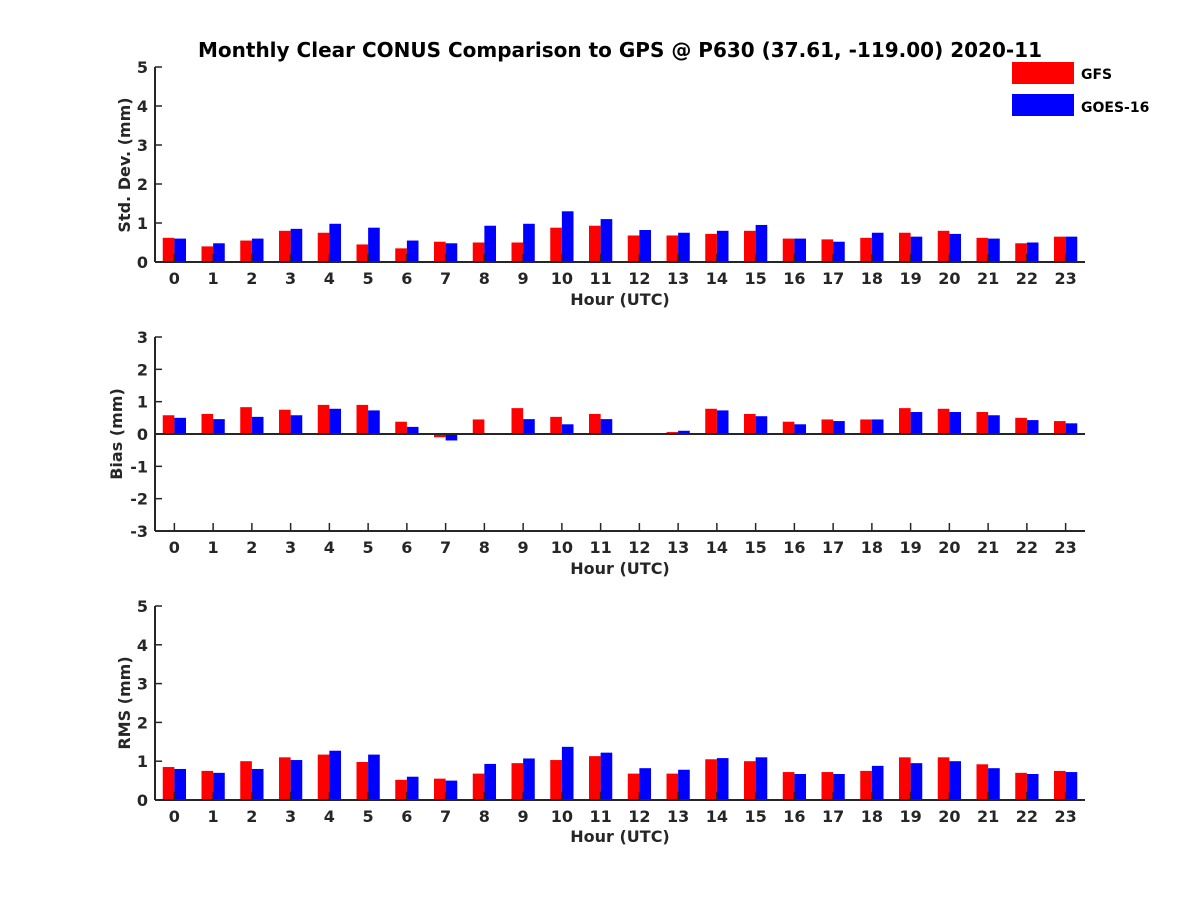 The height and width of the screenshot is (900, 1200). I want to click on rms-xtick-label: 18, so click(872, 816).